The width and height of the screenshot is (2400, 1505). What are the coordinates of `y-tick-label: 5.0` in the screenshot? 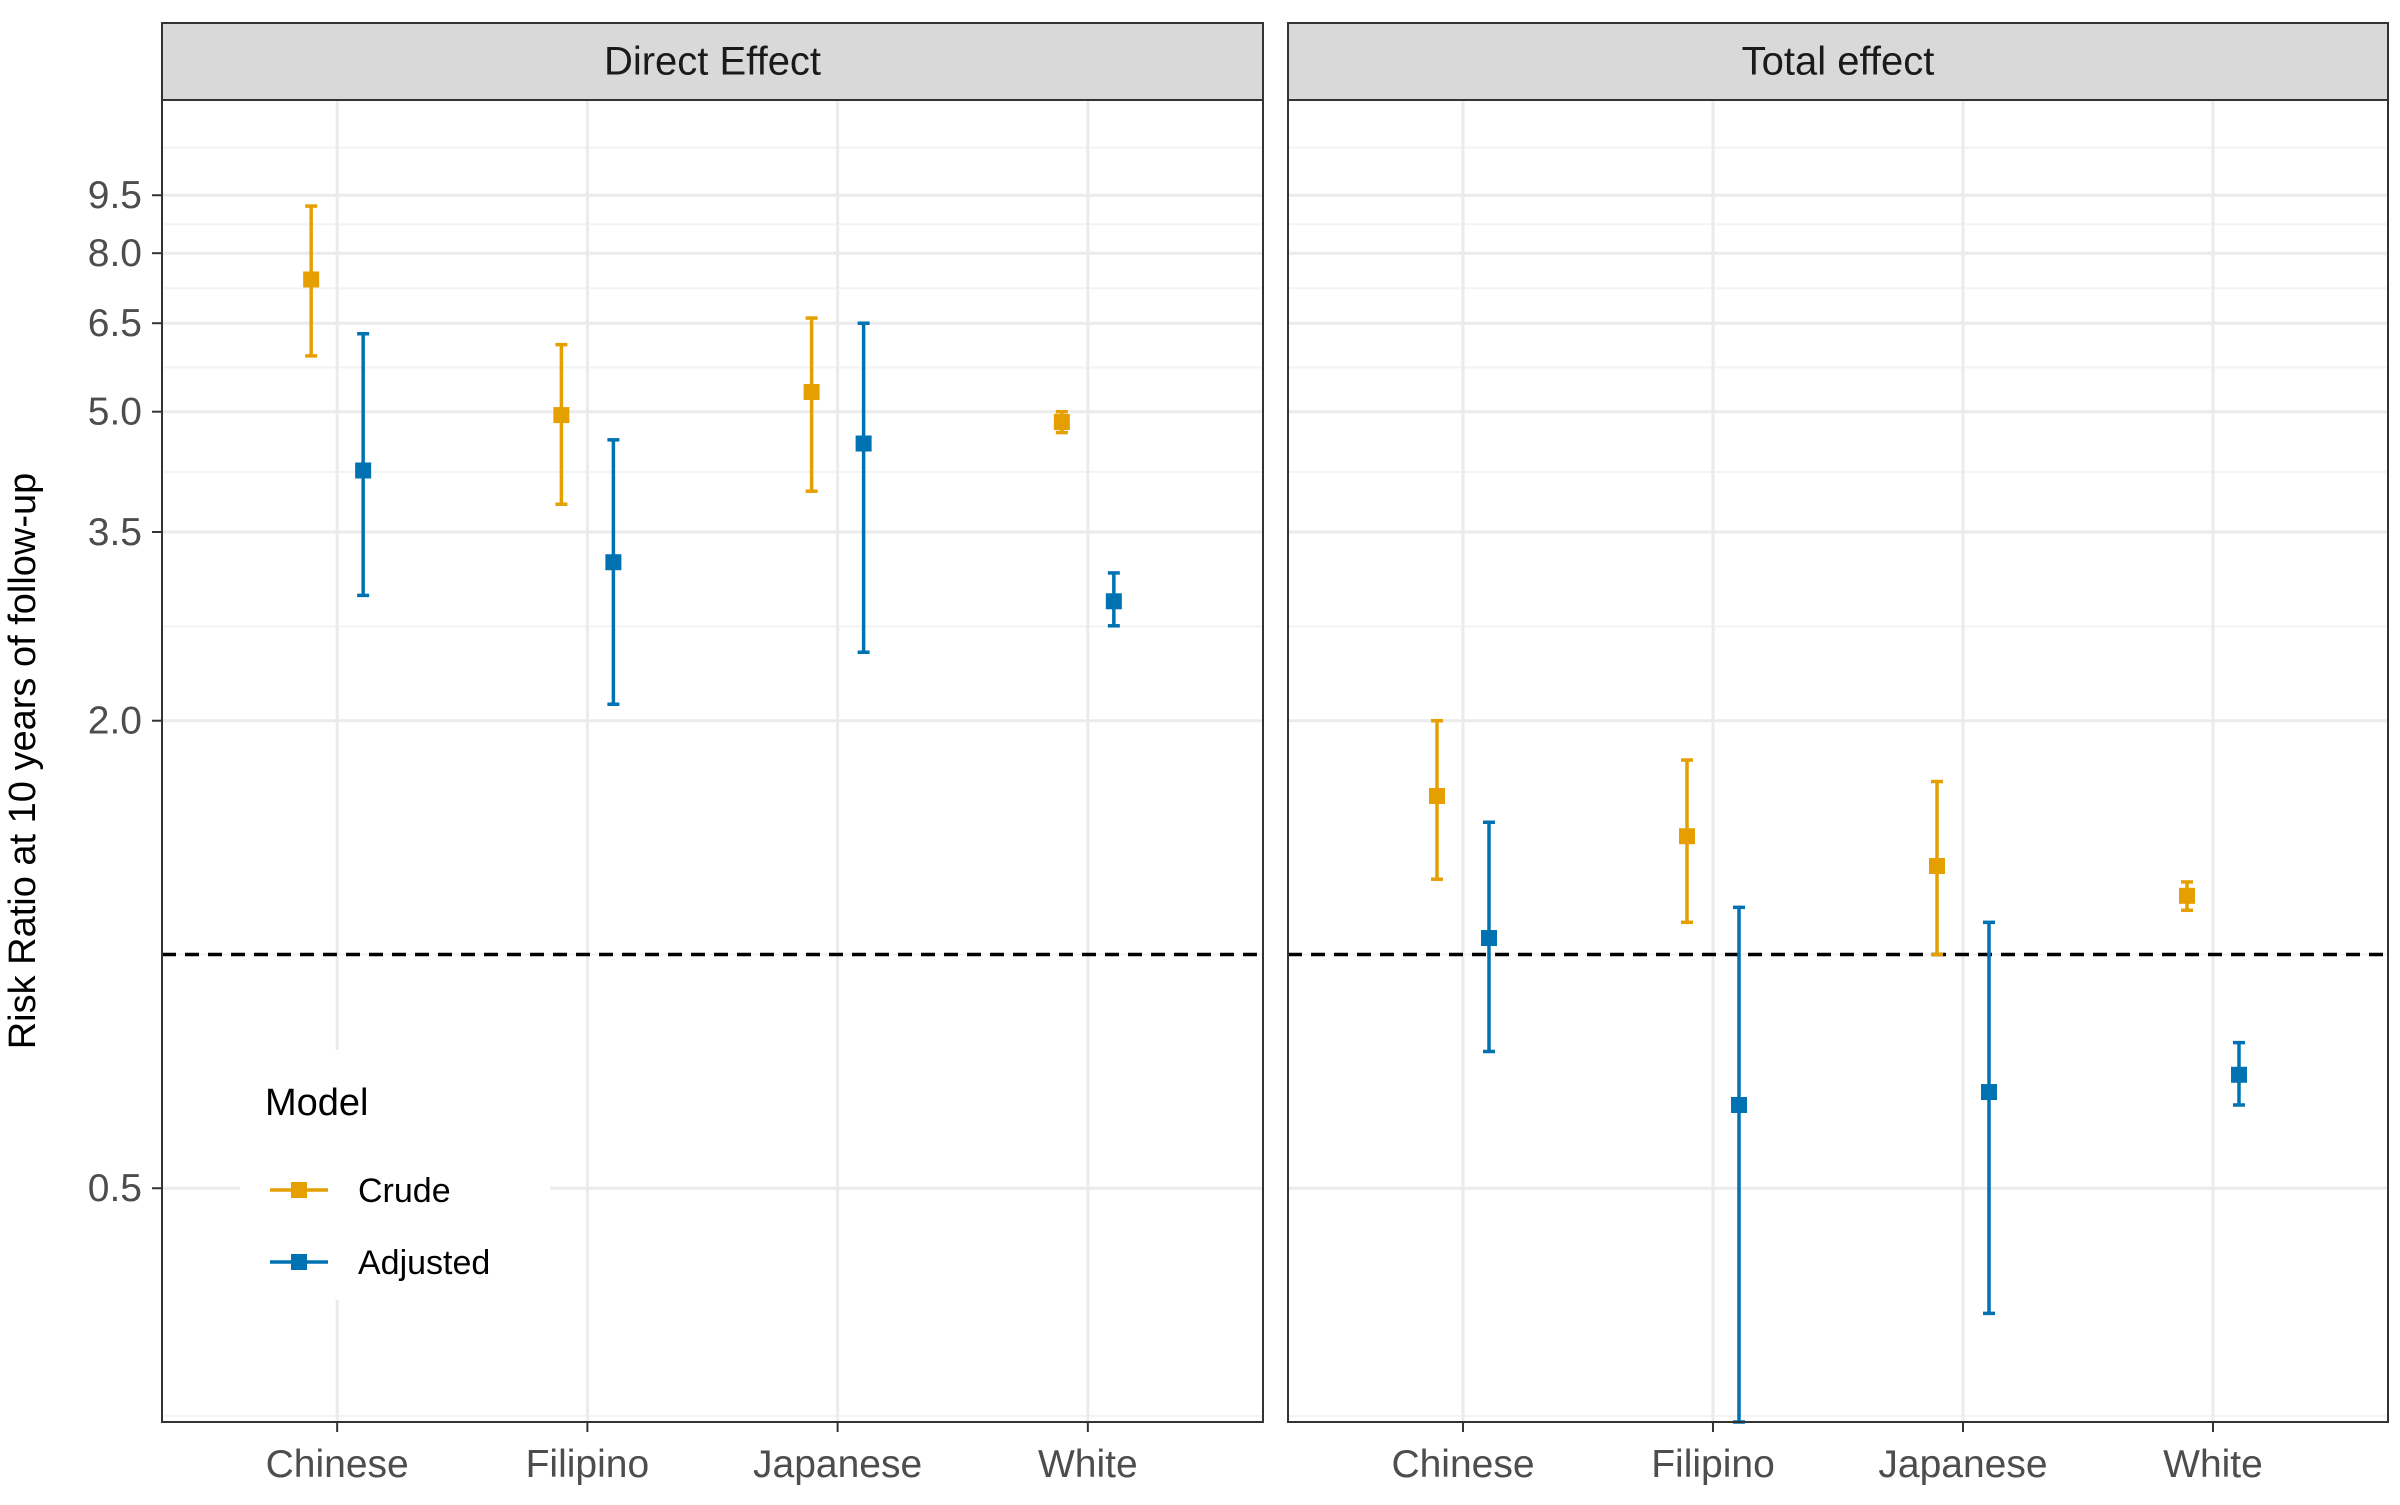 It's located at (115, 412).